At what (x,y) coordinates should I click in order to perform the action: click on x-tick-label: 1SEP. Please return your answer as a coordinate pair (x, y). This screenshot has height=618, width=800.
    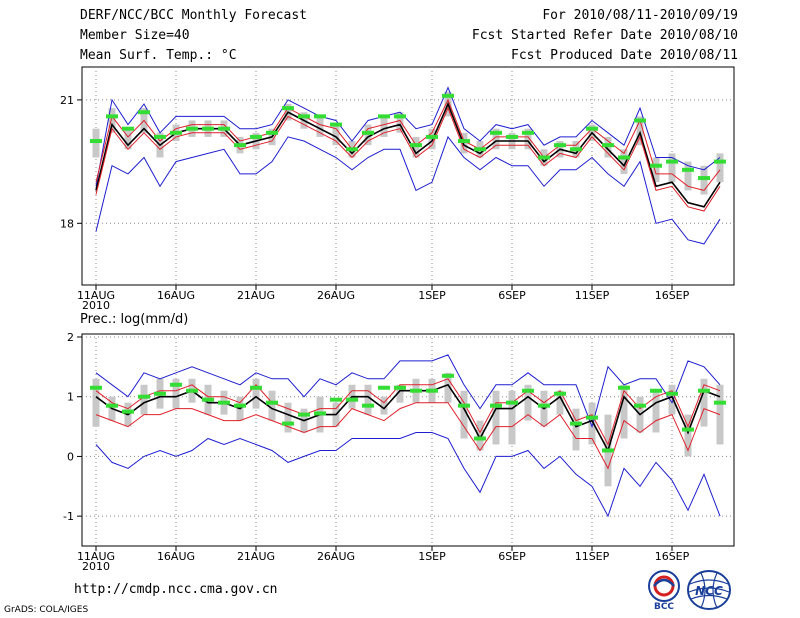
    Looking at the image, I should click on (432, 556).